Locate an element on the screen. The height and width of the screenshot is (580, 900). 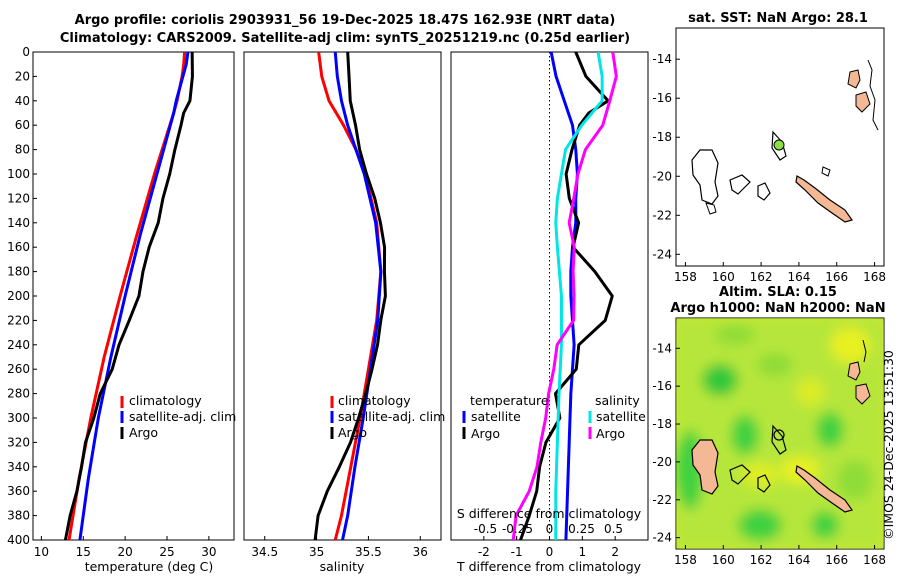
legend-label-s-satellite: satellite is located at coordinates (621, 416).